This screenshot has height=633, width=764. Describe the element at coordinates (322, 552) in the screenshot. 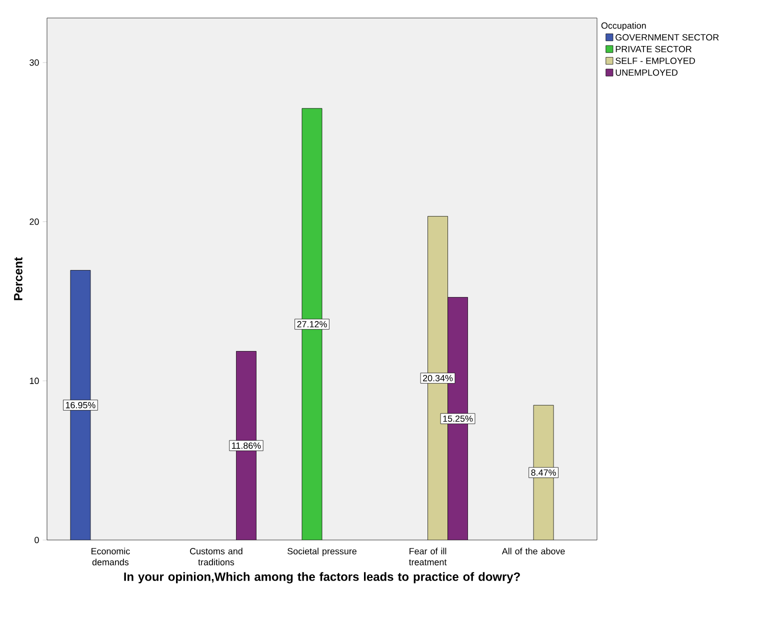

I see `x-tick-label: Societal pressure` at that location.